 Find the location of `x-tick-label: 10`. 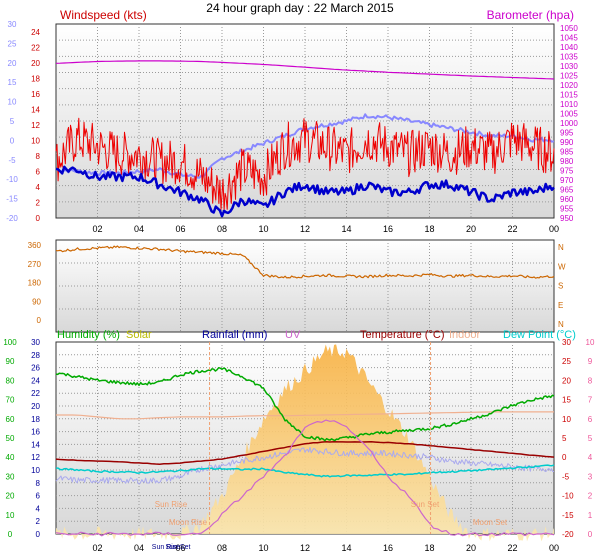

x-tick-label: 10 is located at coordinates (263, 548).